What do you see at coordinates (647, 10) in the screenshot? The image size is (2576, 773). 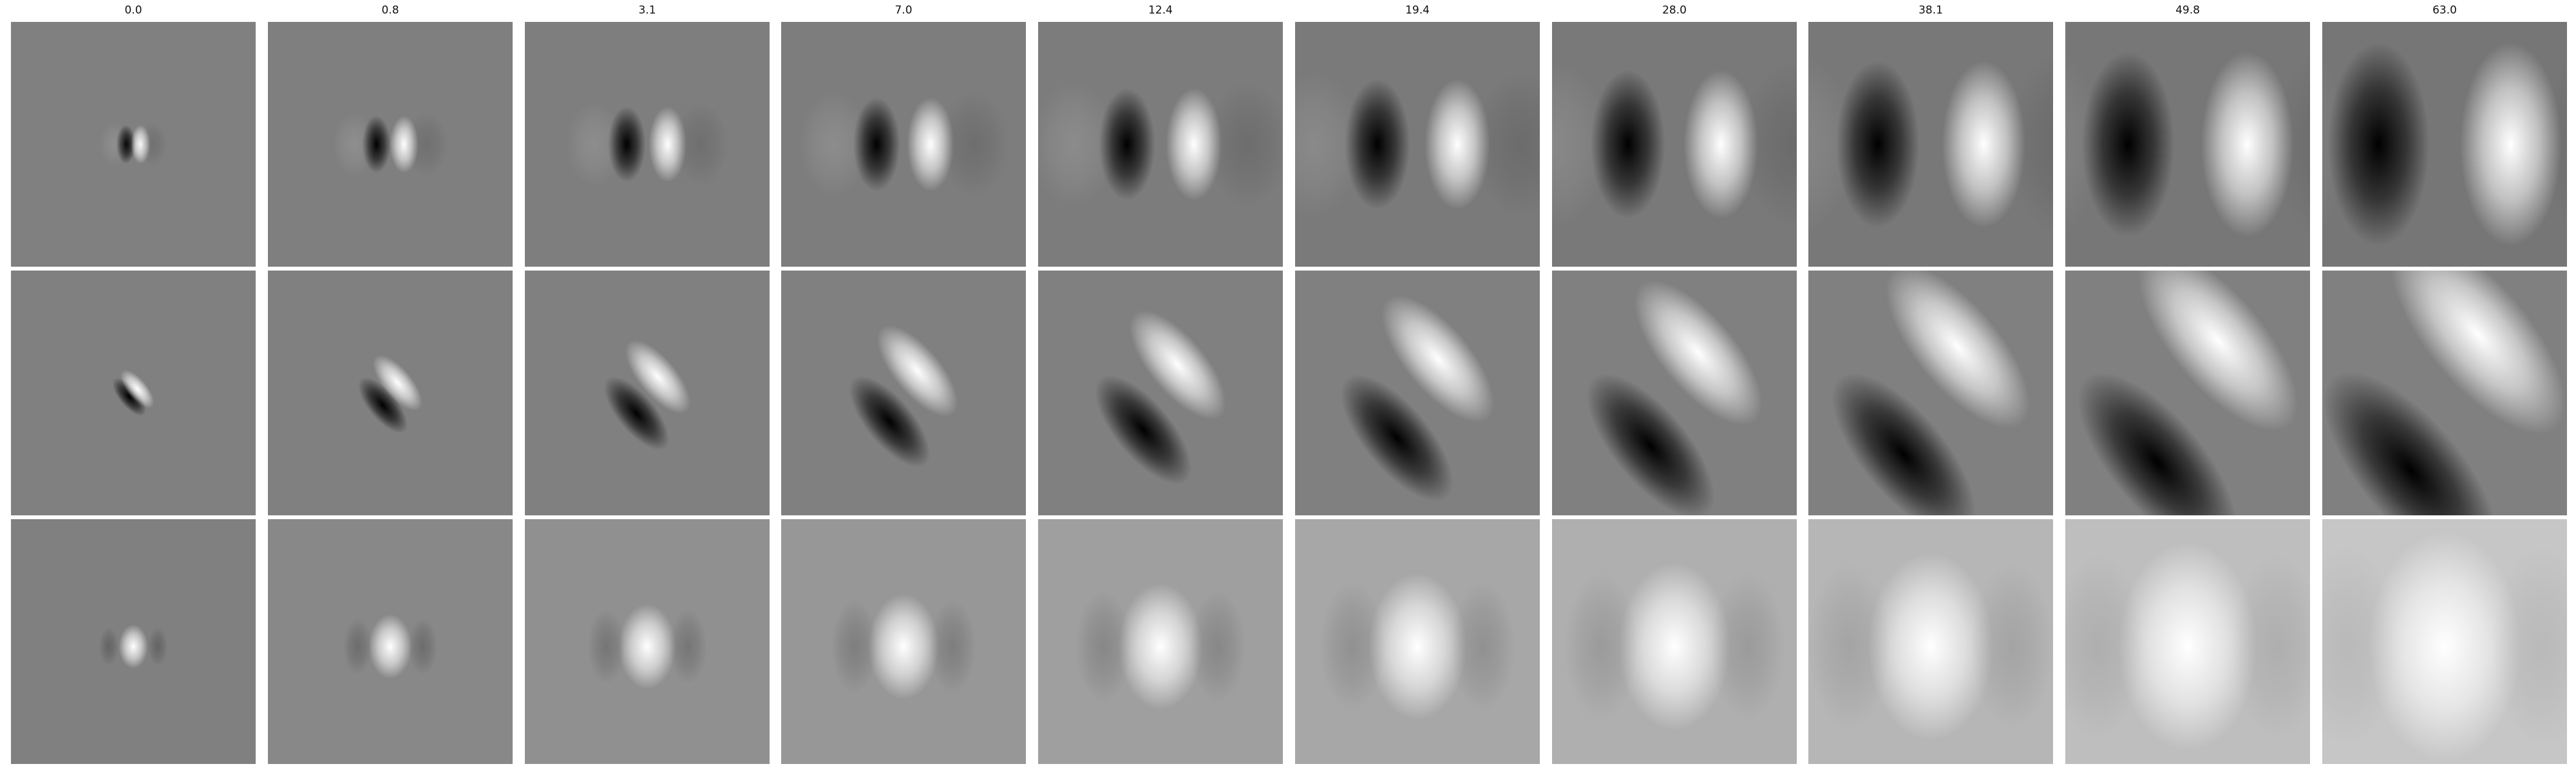 I see `column-title: 3.1` at bounding box center [647, 10].